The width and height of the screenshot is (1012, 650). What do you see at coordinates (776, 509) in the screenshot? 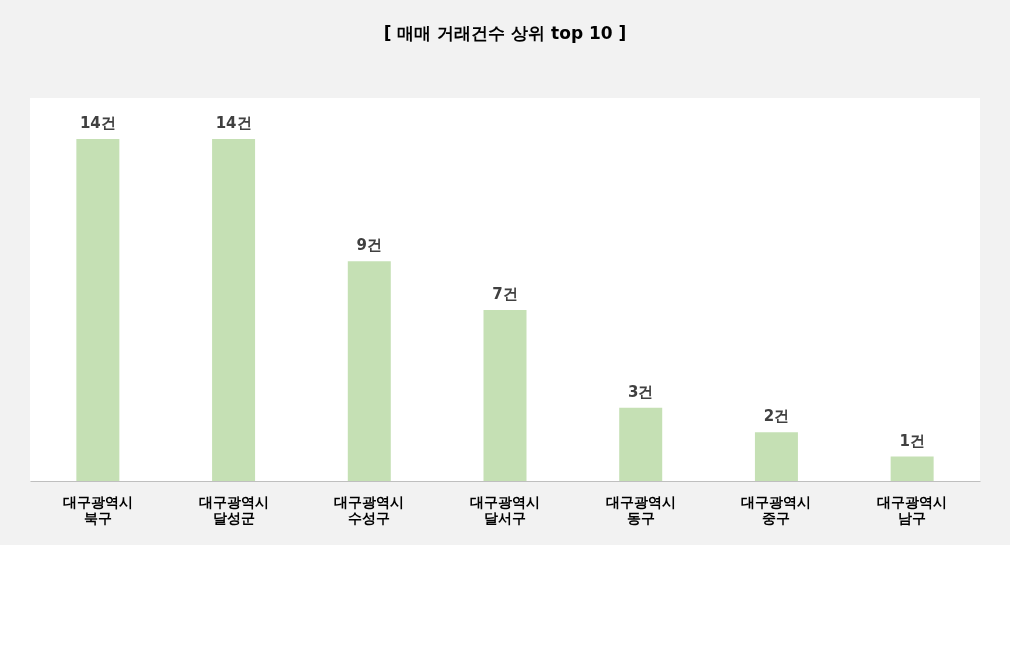
I see `x-tick-label: 대구광역시 중구` at bounding box center [776, 509].